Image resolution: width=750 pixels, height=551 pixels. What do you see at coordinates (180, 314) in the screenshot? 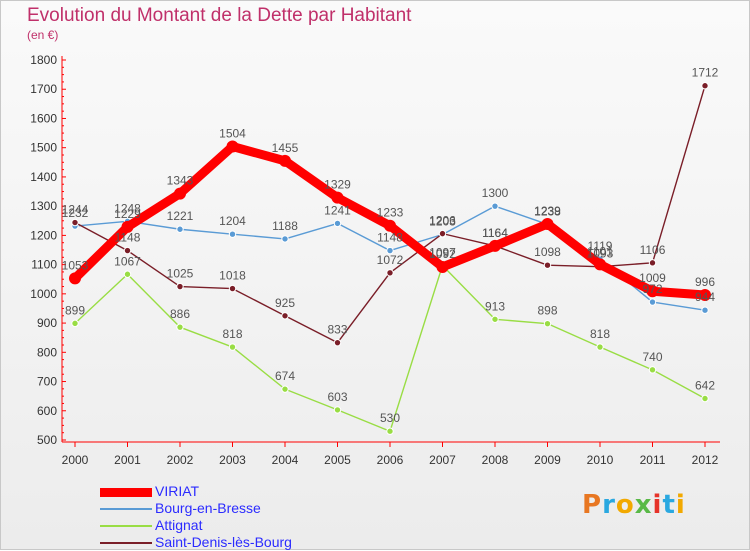
I see `data-label: 886` at bounding box center [180, 314].